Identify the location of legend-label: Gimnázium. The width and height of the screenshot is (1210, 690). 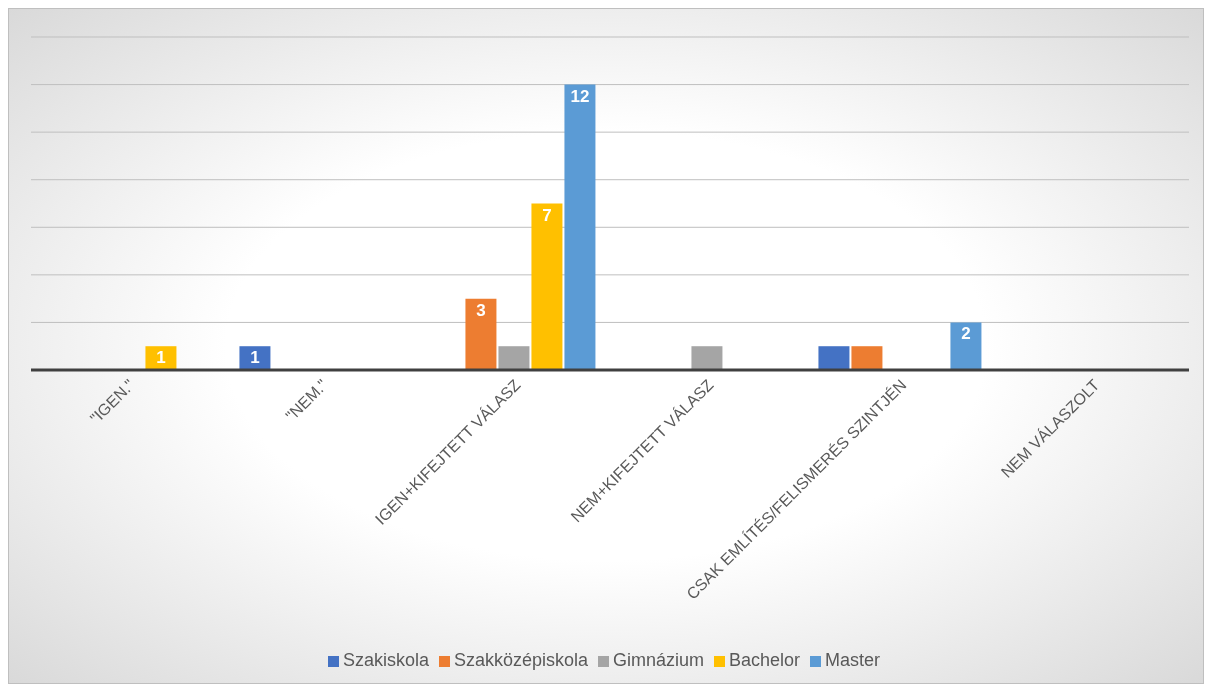
(659, 660).